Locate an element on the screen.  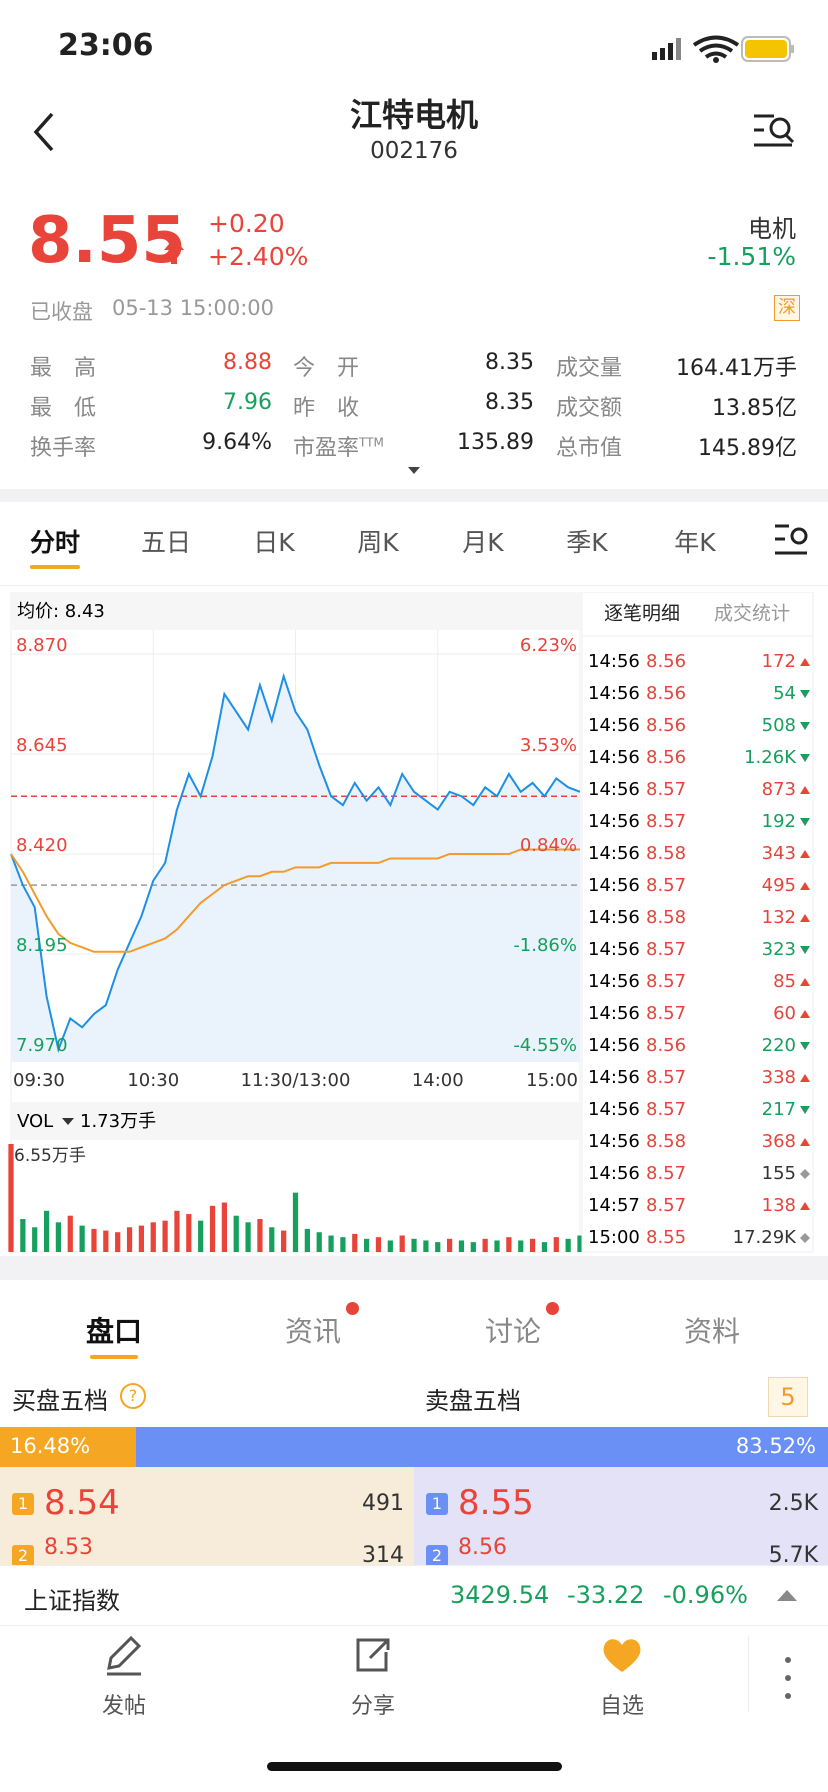
tick-price: 8.58 is located at coordinates (666, 917).